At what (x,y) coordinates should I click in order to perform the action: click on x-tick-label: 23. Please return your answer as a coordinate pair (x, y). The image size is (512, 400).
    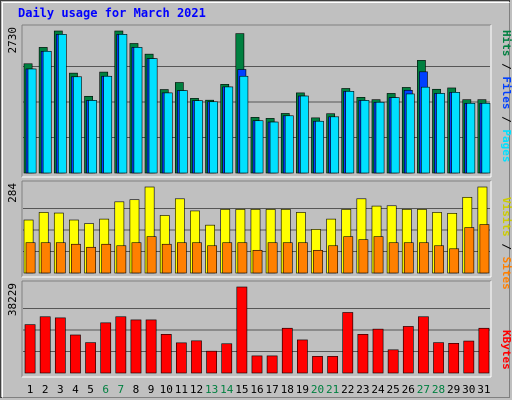
    Looking at the image, I should click on (362, 389).